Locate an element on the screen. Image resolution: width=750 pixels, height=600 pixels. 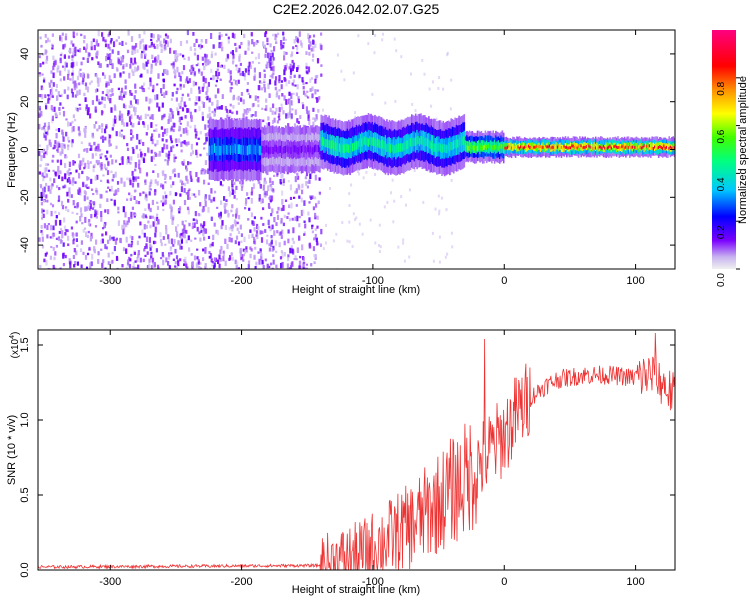
snr-y-label: SNR (10 * v/v) is located at coordinates (12, 450).